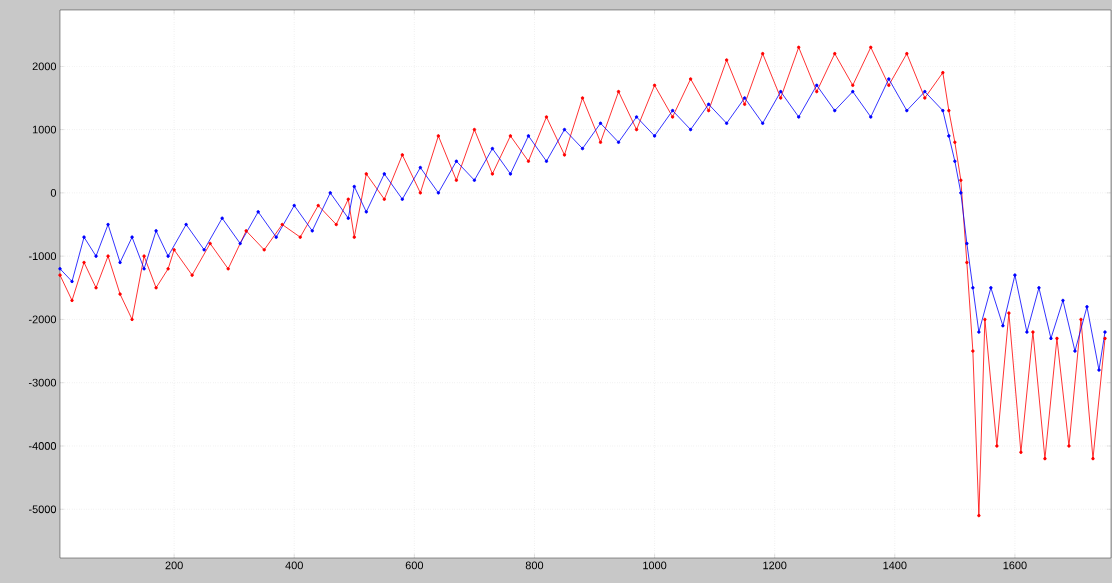 The width and height of the screenshot is (1112, 583). I want to click on y-tick-label: -4000, so click(42, 446).